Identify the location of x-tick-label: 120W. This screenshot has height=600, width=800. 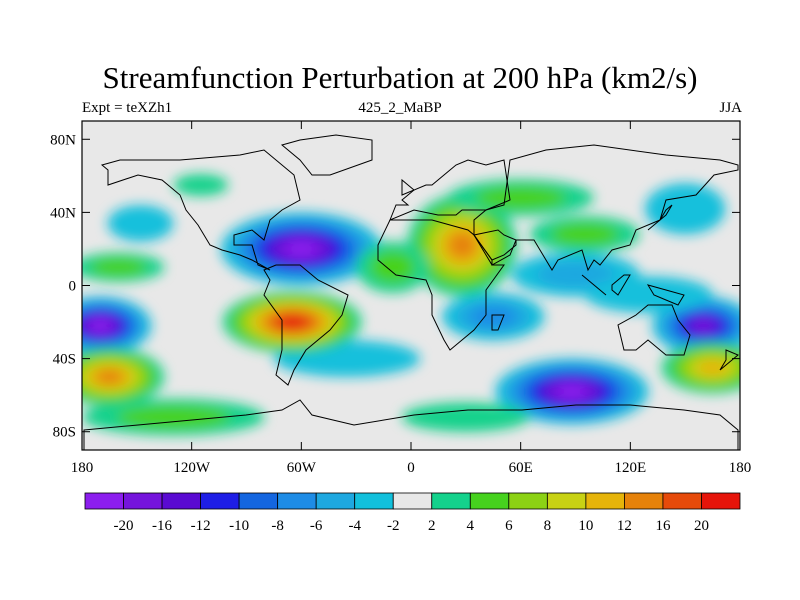
(192, 468).